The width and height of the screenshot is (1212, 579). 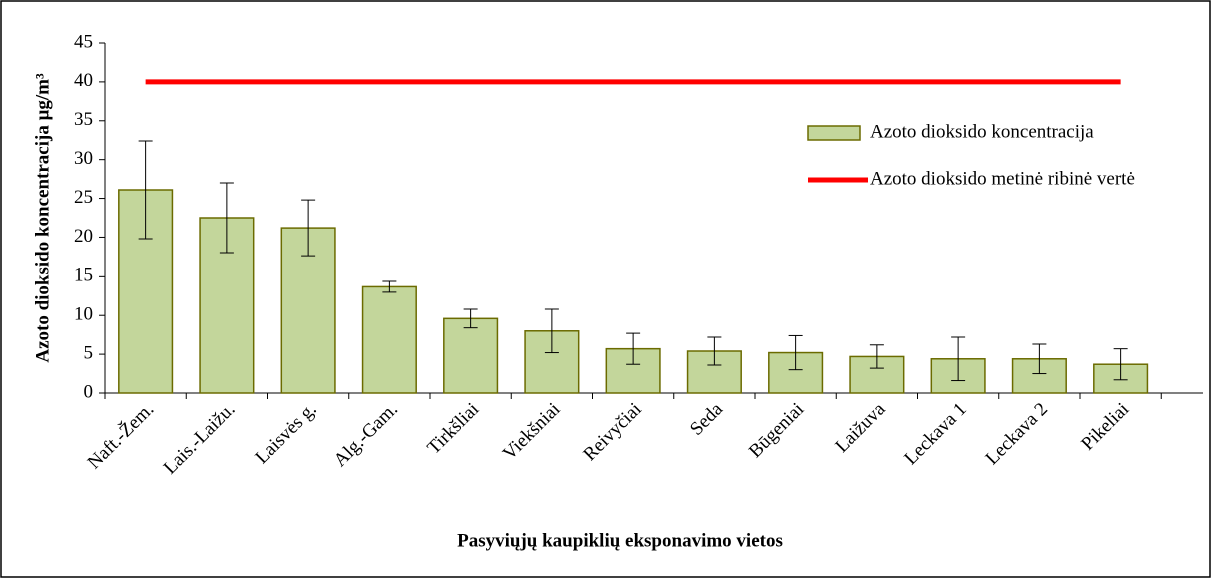 What do you see at coordinates (83, 314) in the screenshot?
I see `y-tick-label: 10` at bounding box center [83, 314].